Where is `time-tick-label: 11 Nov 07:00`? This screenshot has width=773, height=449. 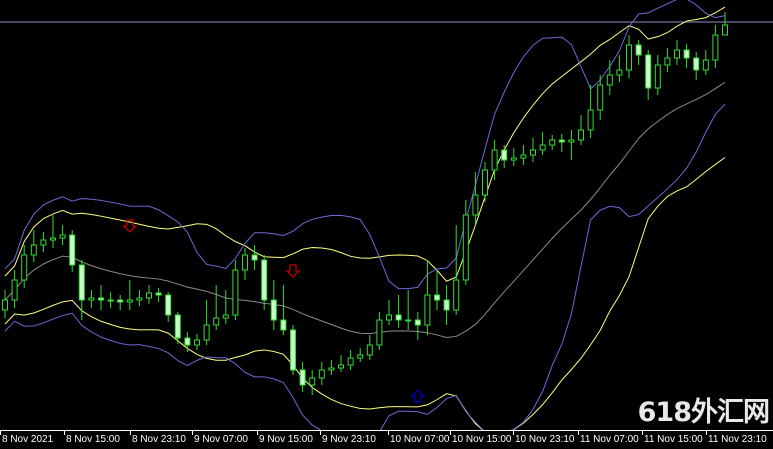 time-tick-label: 11 Nov 07:00 is located at coordinates (609, 439).